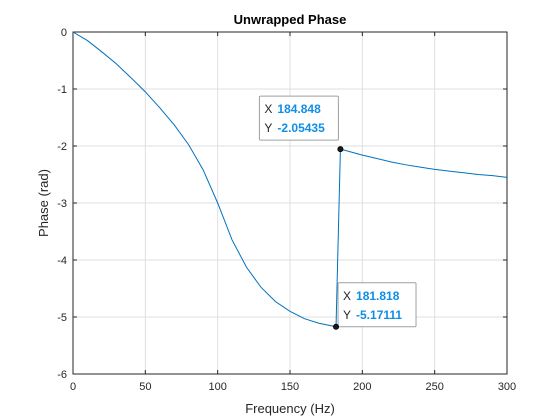  What do you see at coordinates (62, 147) in the screenshot?
I see `y-tick-label: -2` at bounding box center [62, 147].